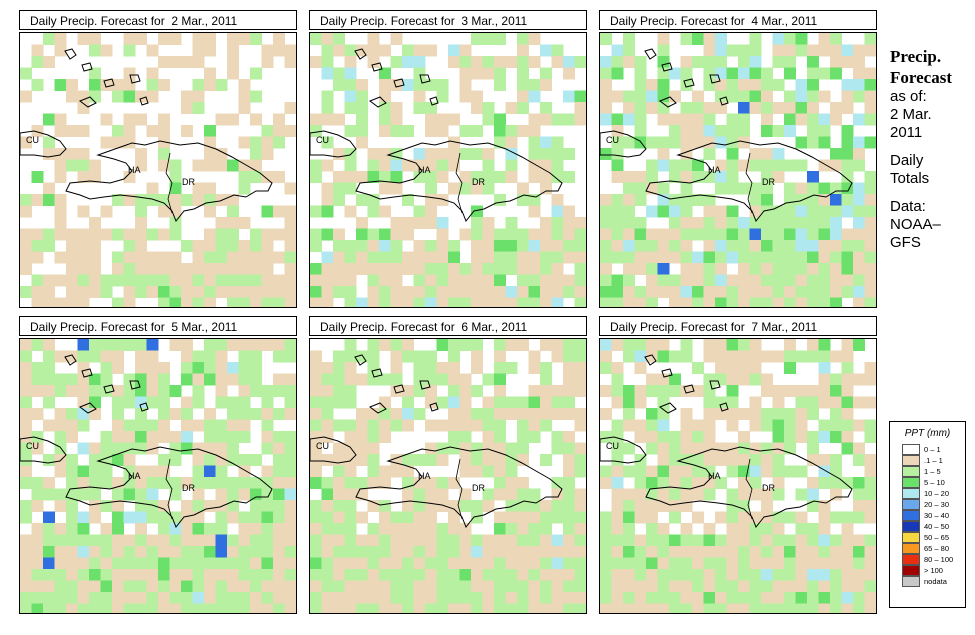 The image size is (975, 635). What do you see at coordinates (937, 504) in the screenshot?
I see `legend-label: 20 – 30` at bounding box center [937, 504].